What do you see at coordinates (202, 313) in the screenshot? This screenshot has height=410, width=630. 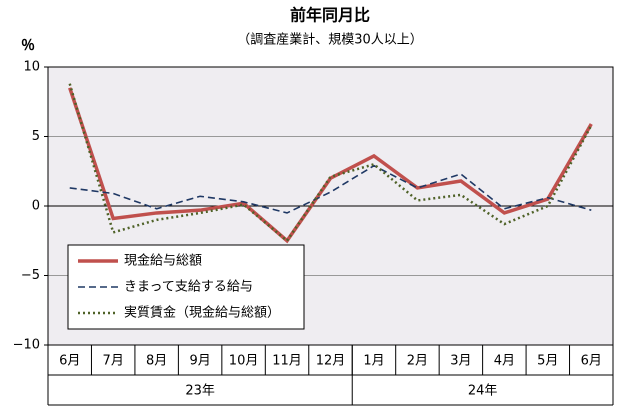 I see `legend-label: 実質賃金（現金給与総額）` at bounding box center [202, 313].